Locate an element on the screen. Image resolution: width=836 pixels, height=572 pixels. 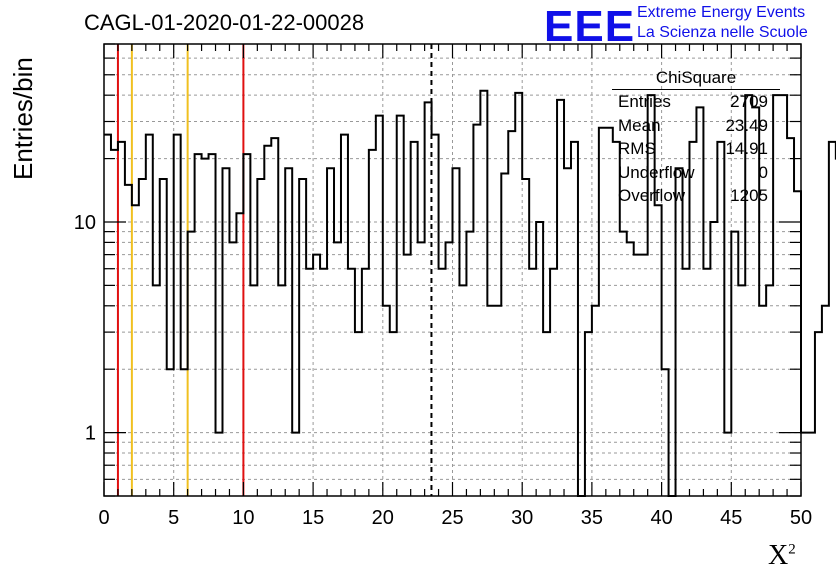
y-tick-label: 10 is located at coordinates (85, 223).